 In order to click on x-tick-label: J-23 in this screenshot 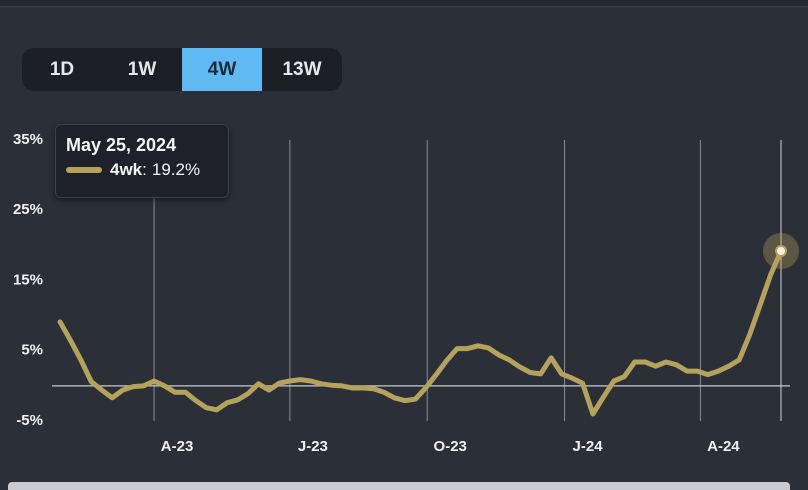, I will do `click(313, 446)`.